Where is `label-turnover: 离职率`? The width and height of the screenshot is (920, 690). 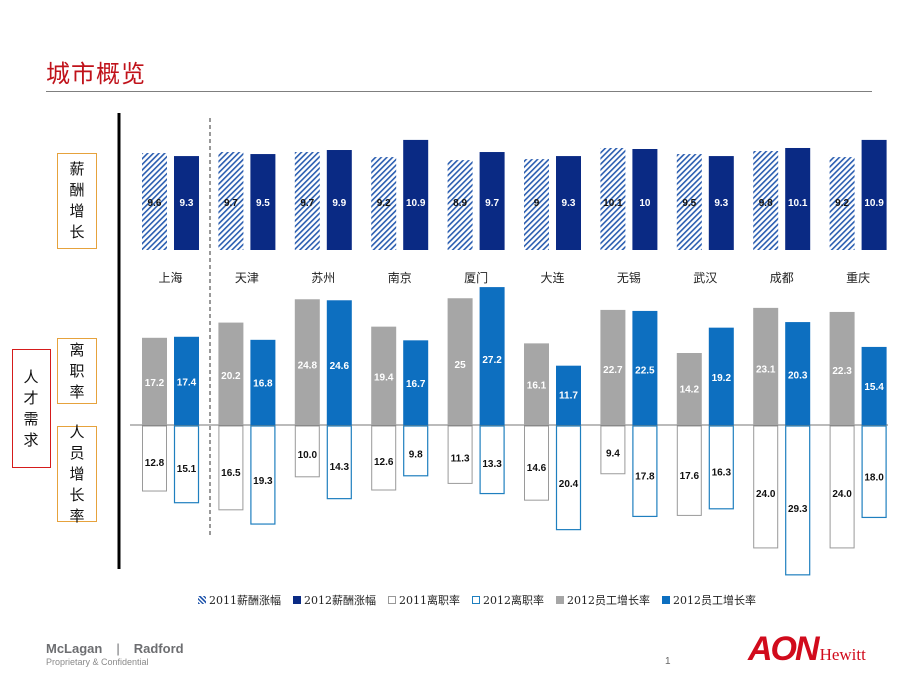
label-turnover: 离职率 is located at coordinates (77, 371).